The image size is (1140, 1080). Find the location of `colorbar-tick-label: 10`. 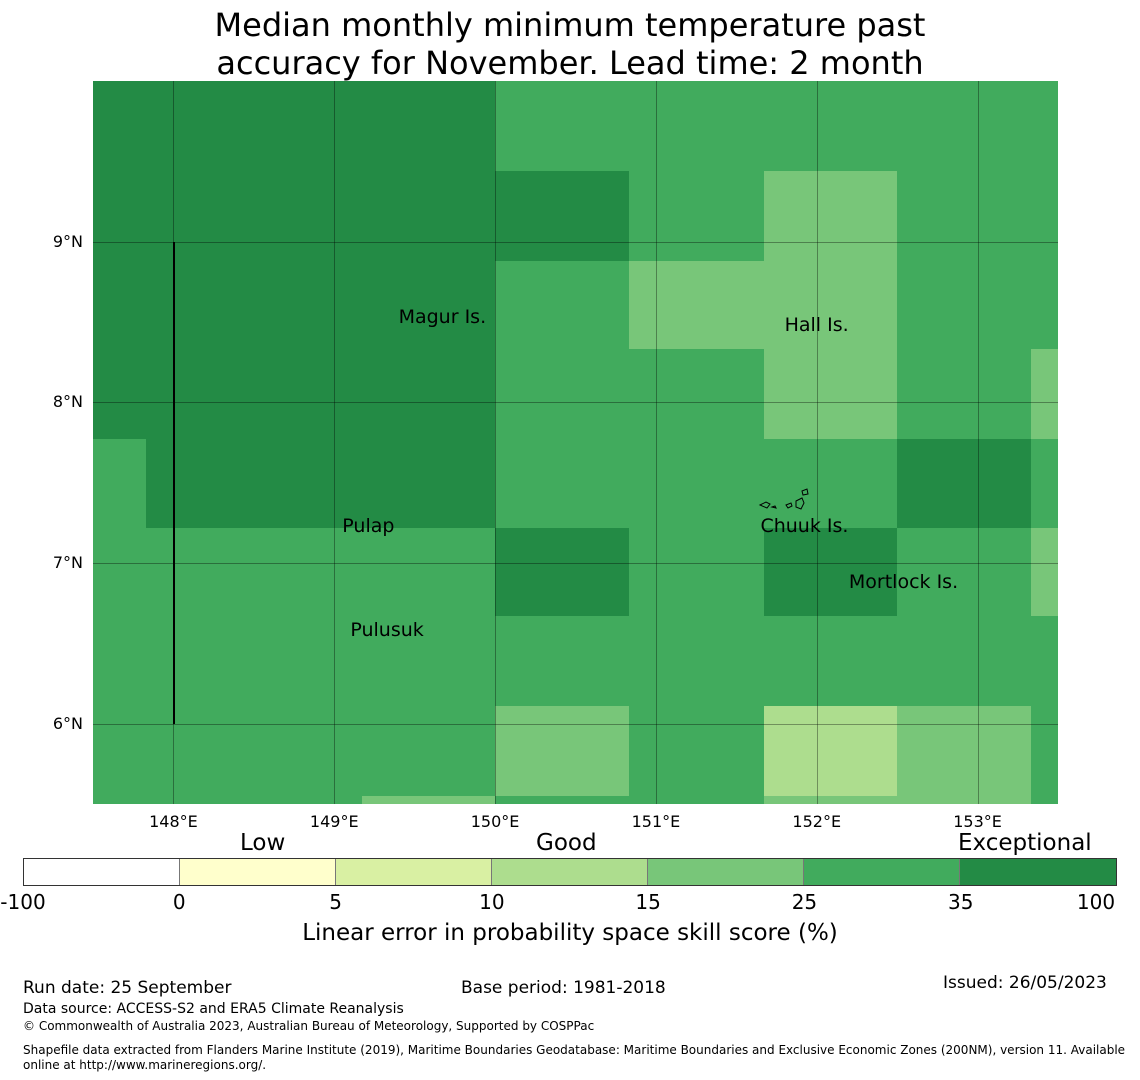

colorbar-tick-label: 10 is located at coordinates (492, 902).